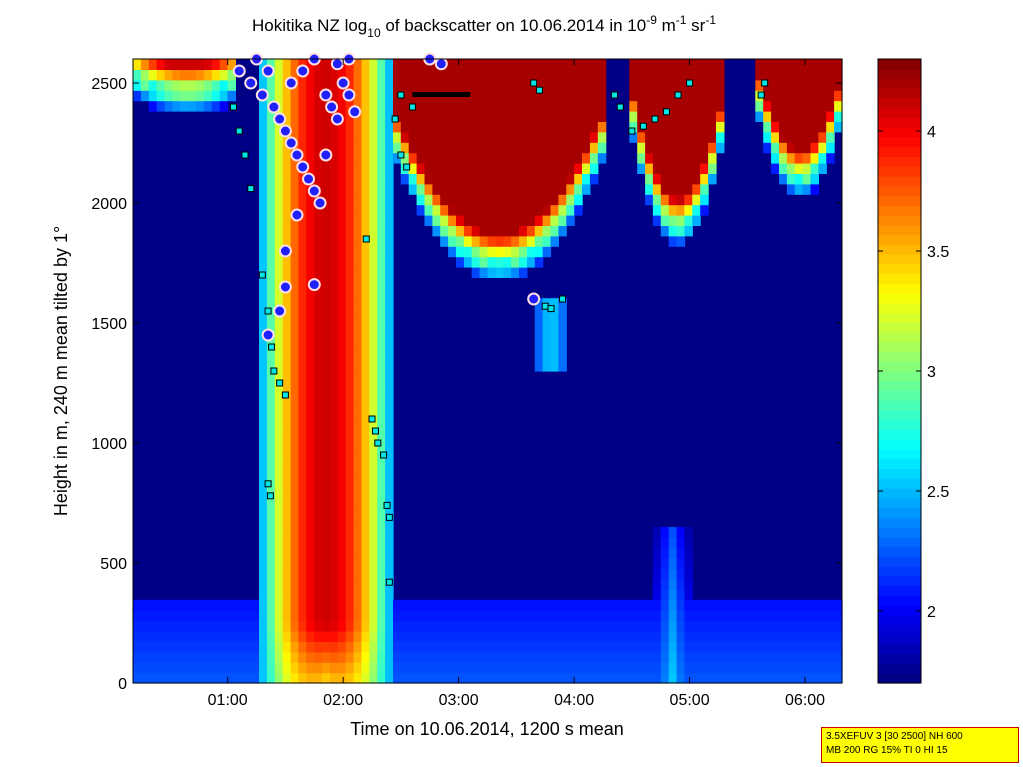 The image size is (1023, 767). I want to click on y-tick-label: 500, so click(113, 564).